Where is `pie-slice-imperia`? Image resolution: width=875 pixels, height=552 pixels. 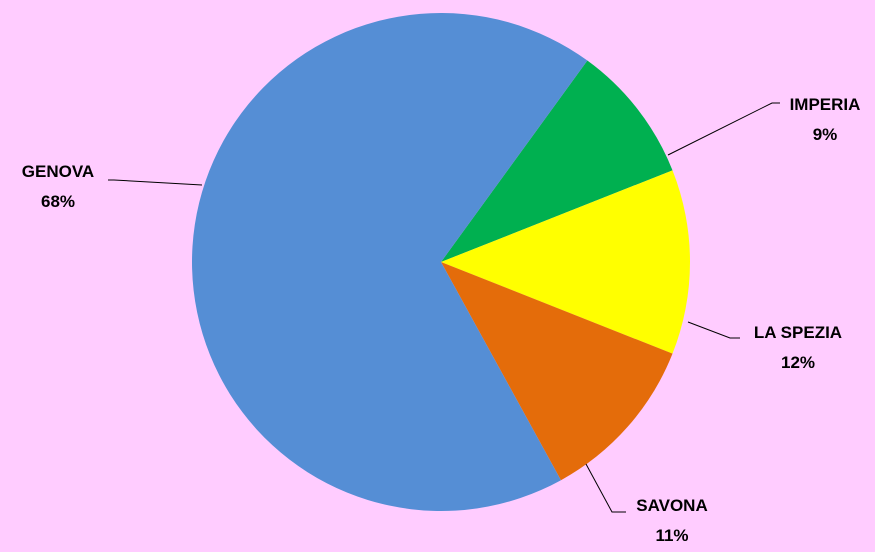
pie-slice-imperia is located at coordinates (557, 161).